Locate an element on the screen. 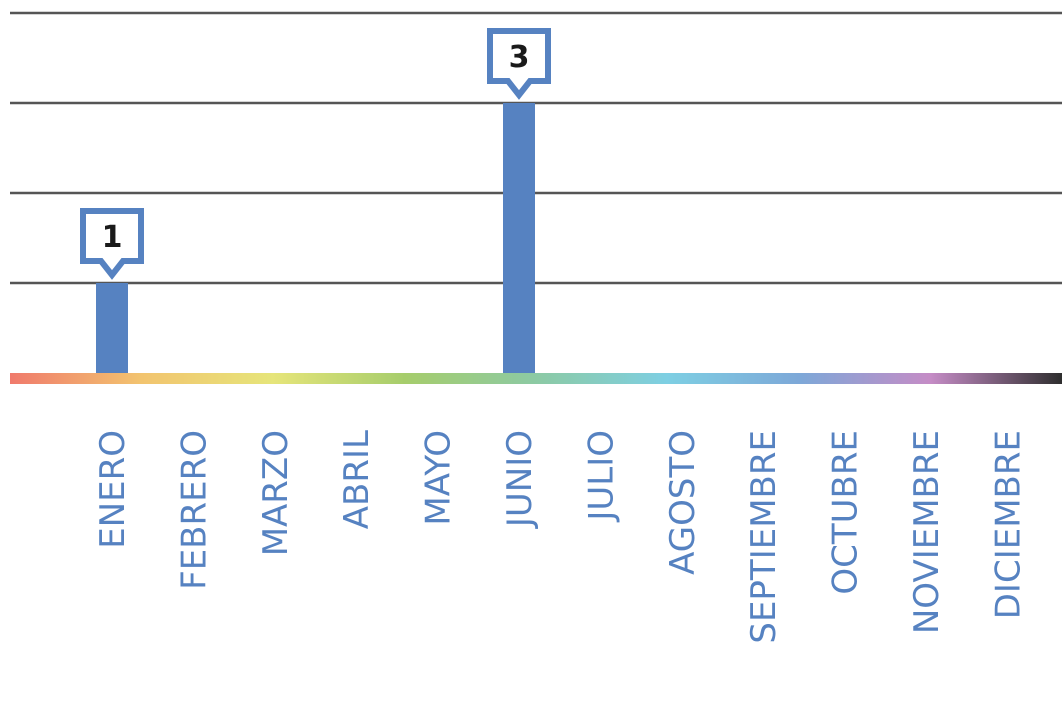 This screenshot has height=709, width=1062. data-label-junio: 3 is located at coordinates (519, 64).